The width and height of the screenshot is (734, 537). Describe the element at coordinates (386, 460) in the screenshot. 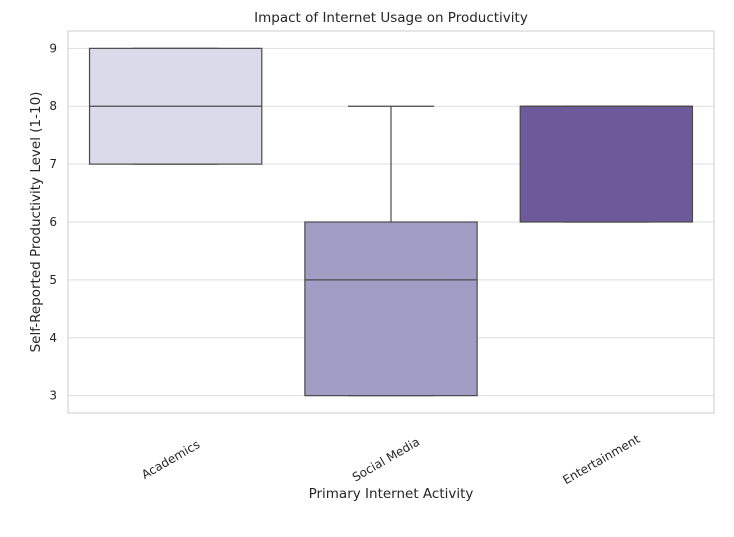

I see `x-tick-label-social-media: Social Media` at that location.